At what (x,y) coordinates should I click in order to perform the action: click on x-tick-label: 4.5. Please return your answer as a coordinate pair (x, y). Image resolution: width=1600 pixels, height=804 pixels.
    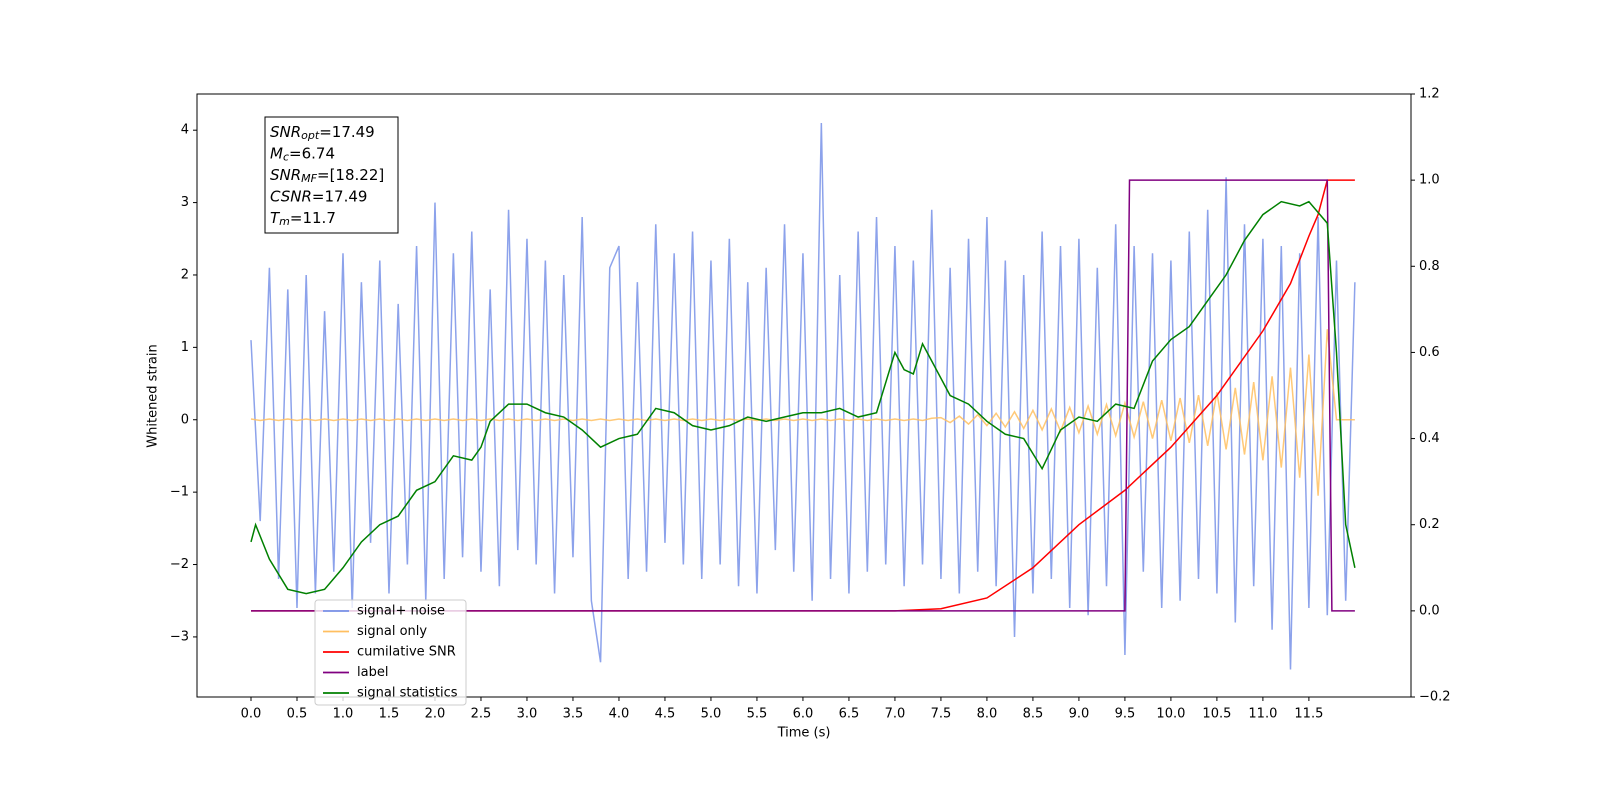
    Looking at the image, I should click on (665, 714).